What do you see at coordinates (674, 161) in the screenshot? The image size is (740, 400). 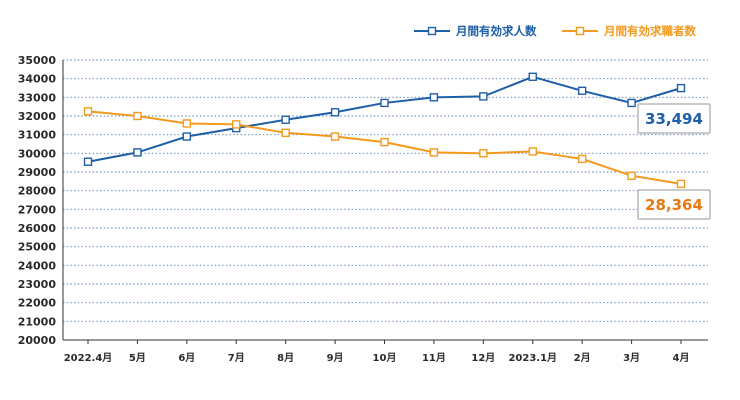 I see `value-callouts: 33,494 28,364` at bounding box center [674, 161].